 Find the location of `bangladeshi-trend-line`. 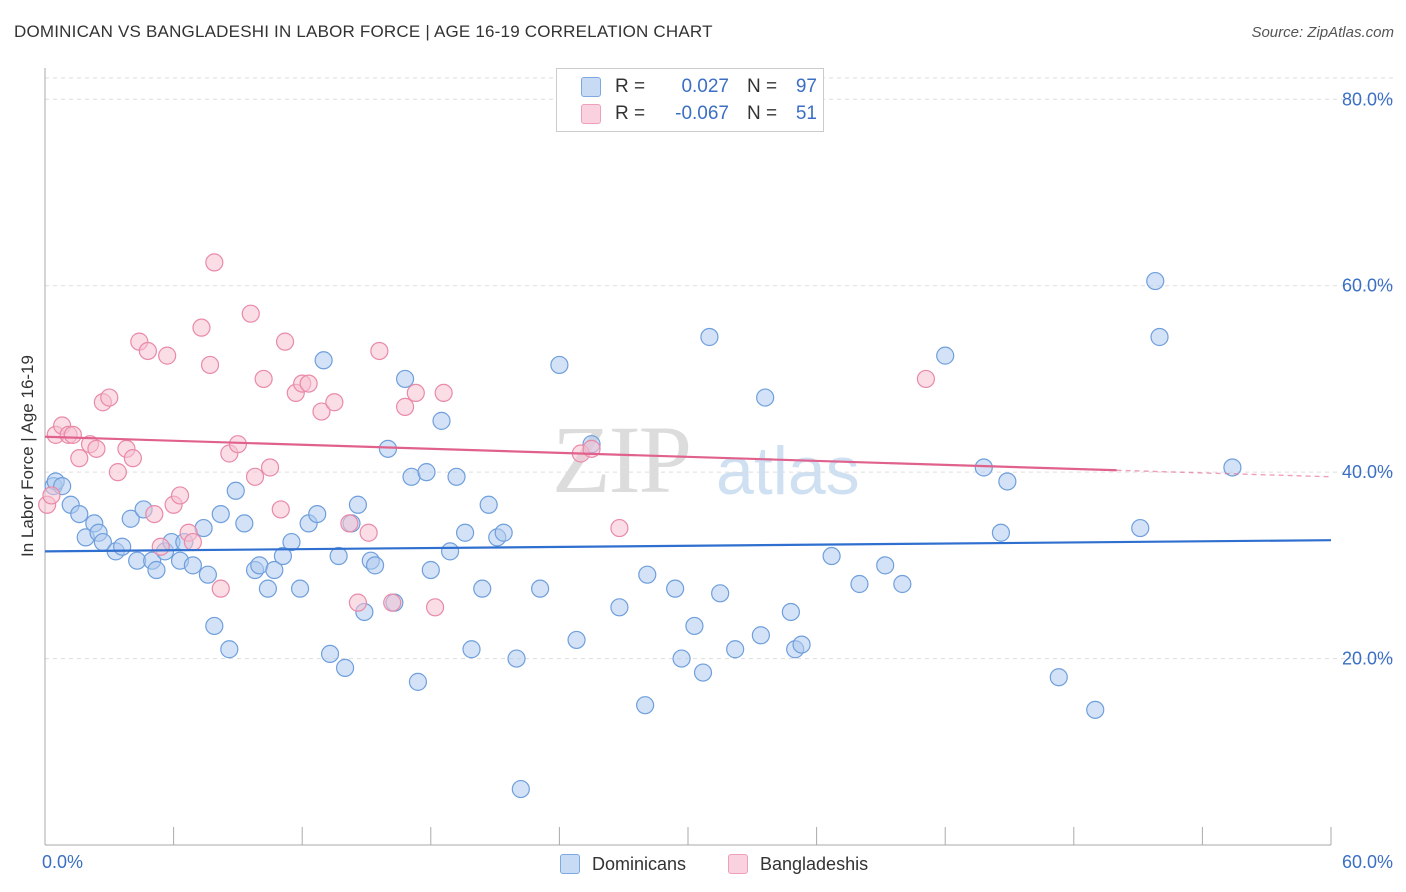

bangladeshi-trend-line is located at coordinates (580, 453).